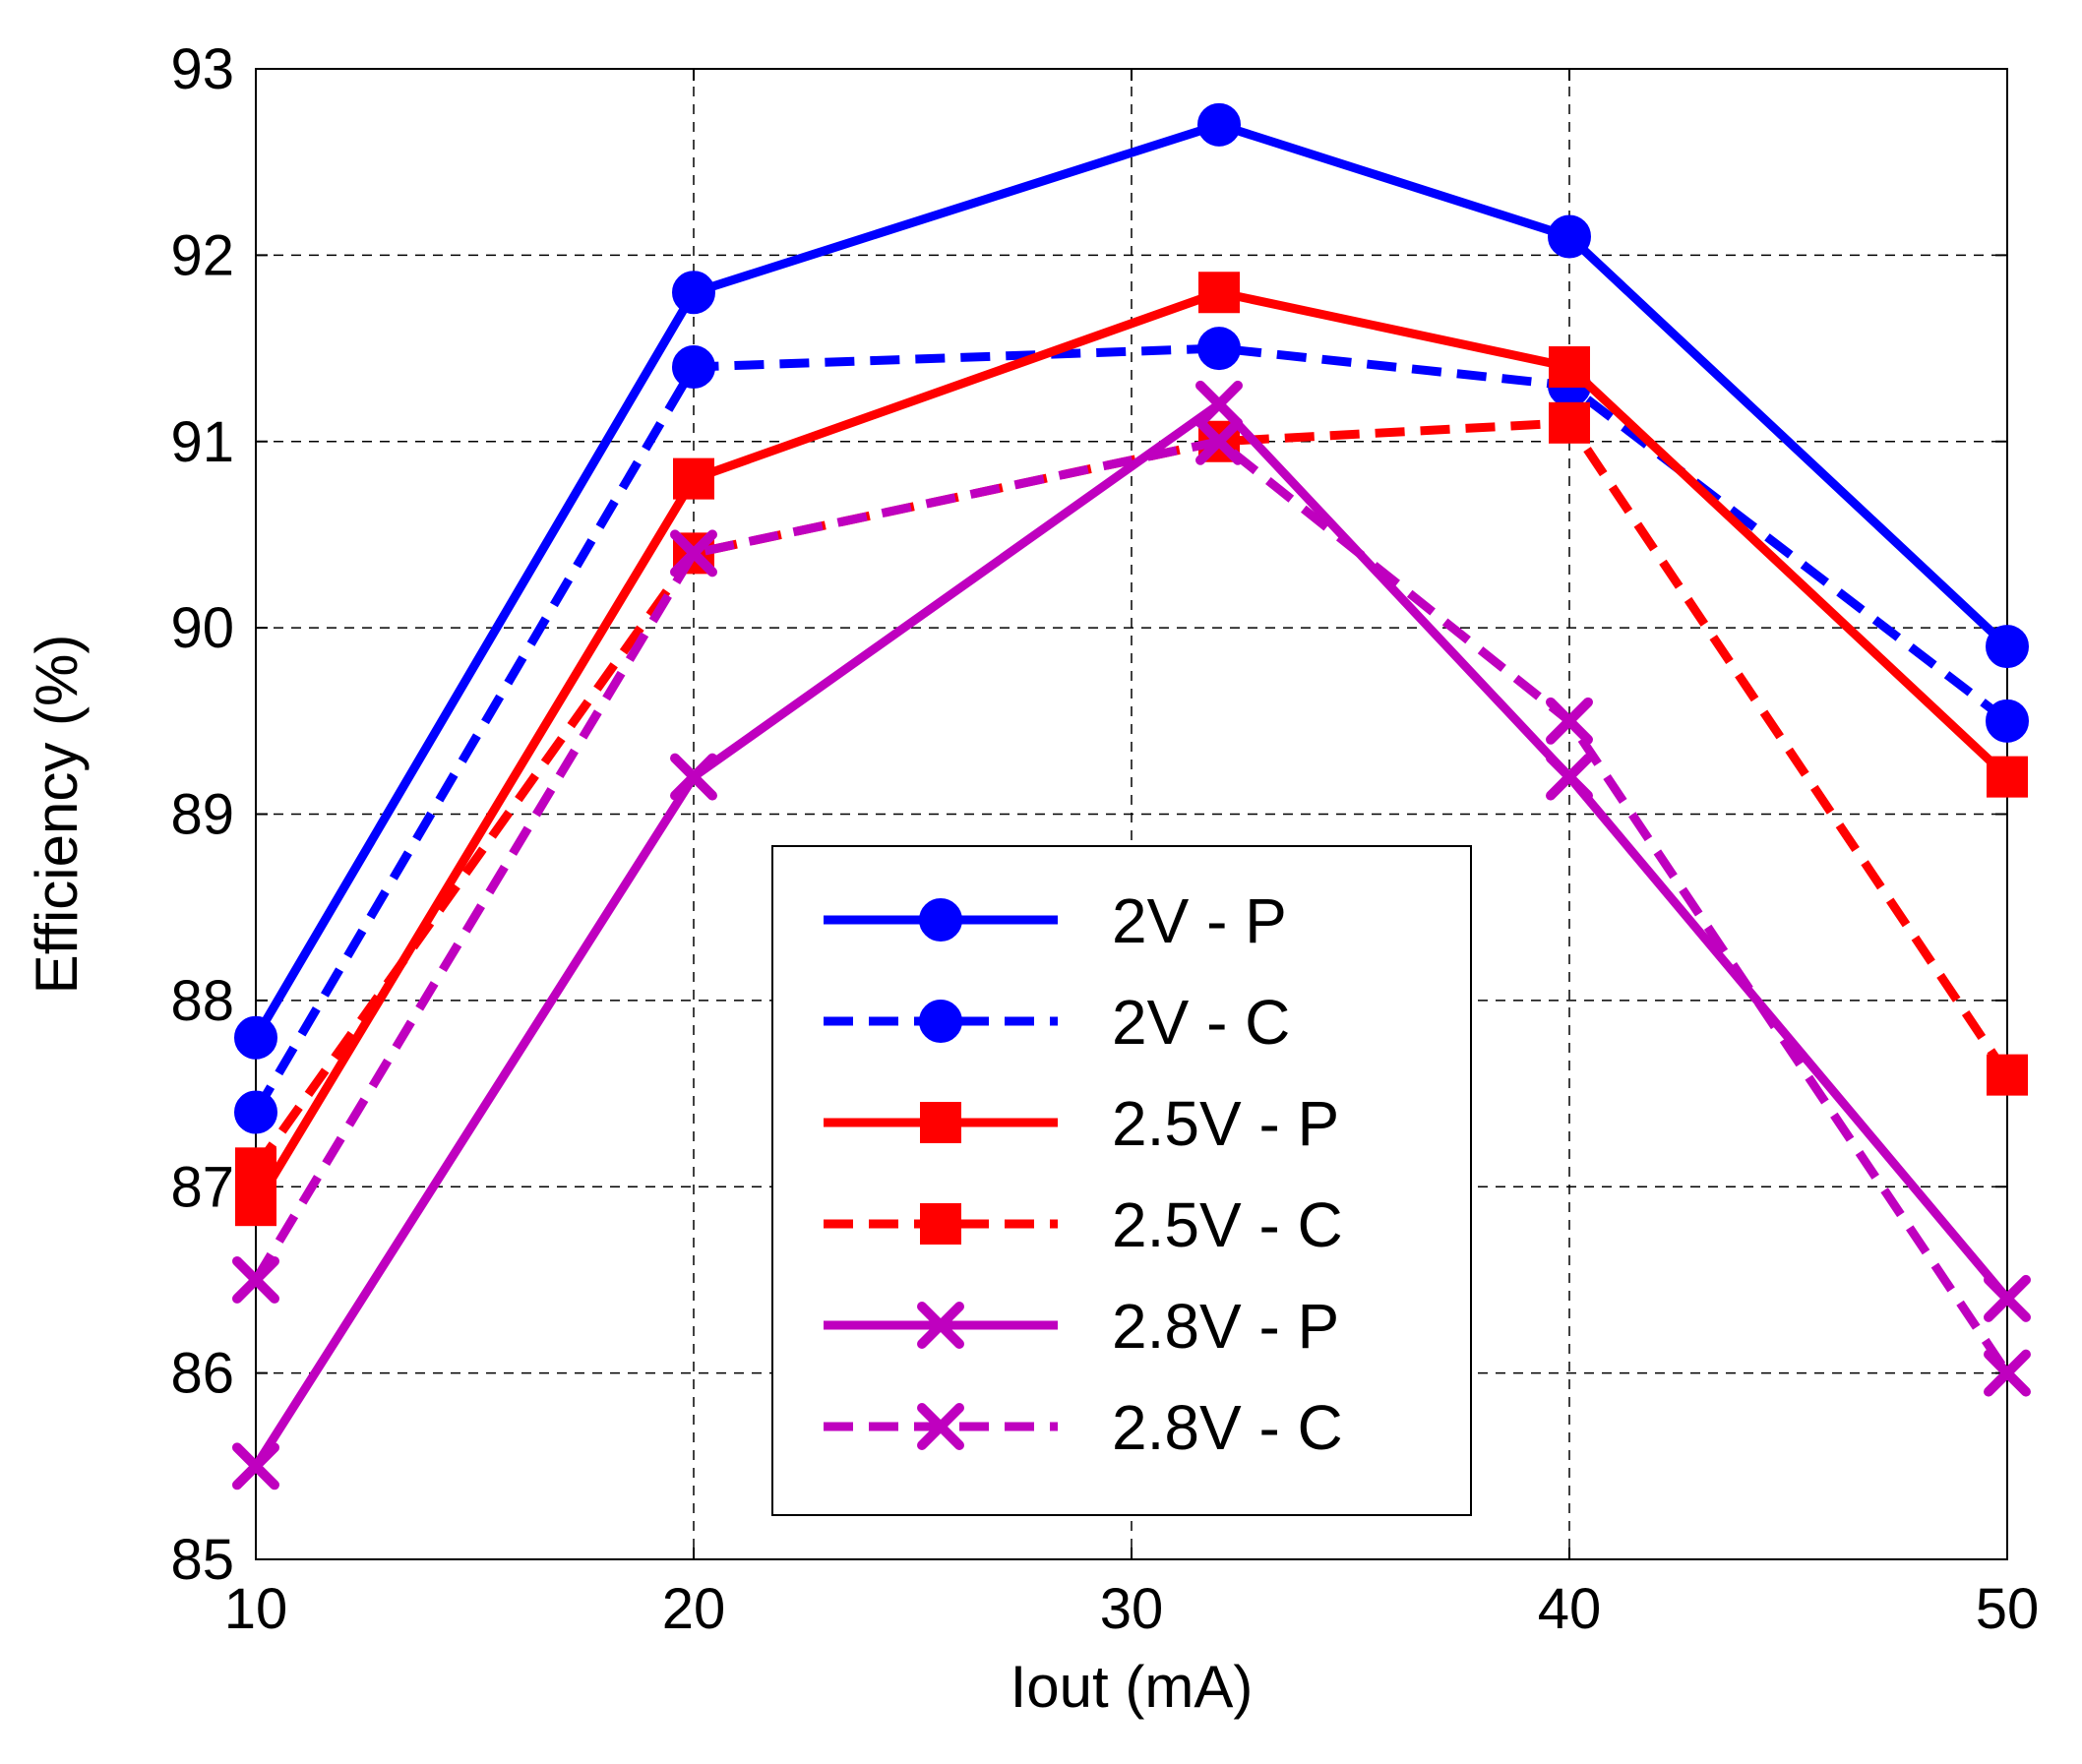 The image size is (2082, 1764). I want to click on x-tick-label: 40, so click(1570, 1609).